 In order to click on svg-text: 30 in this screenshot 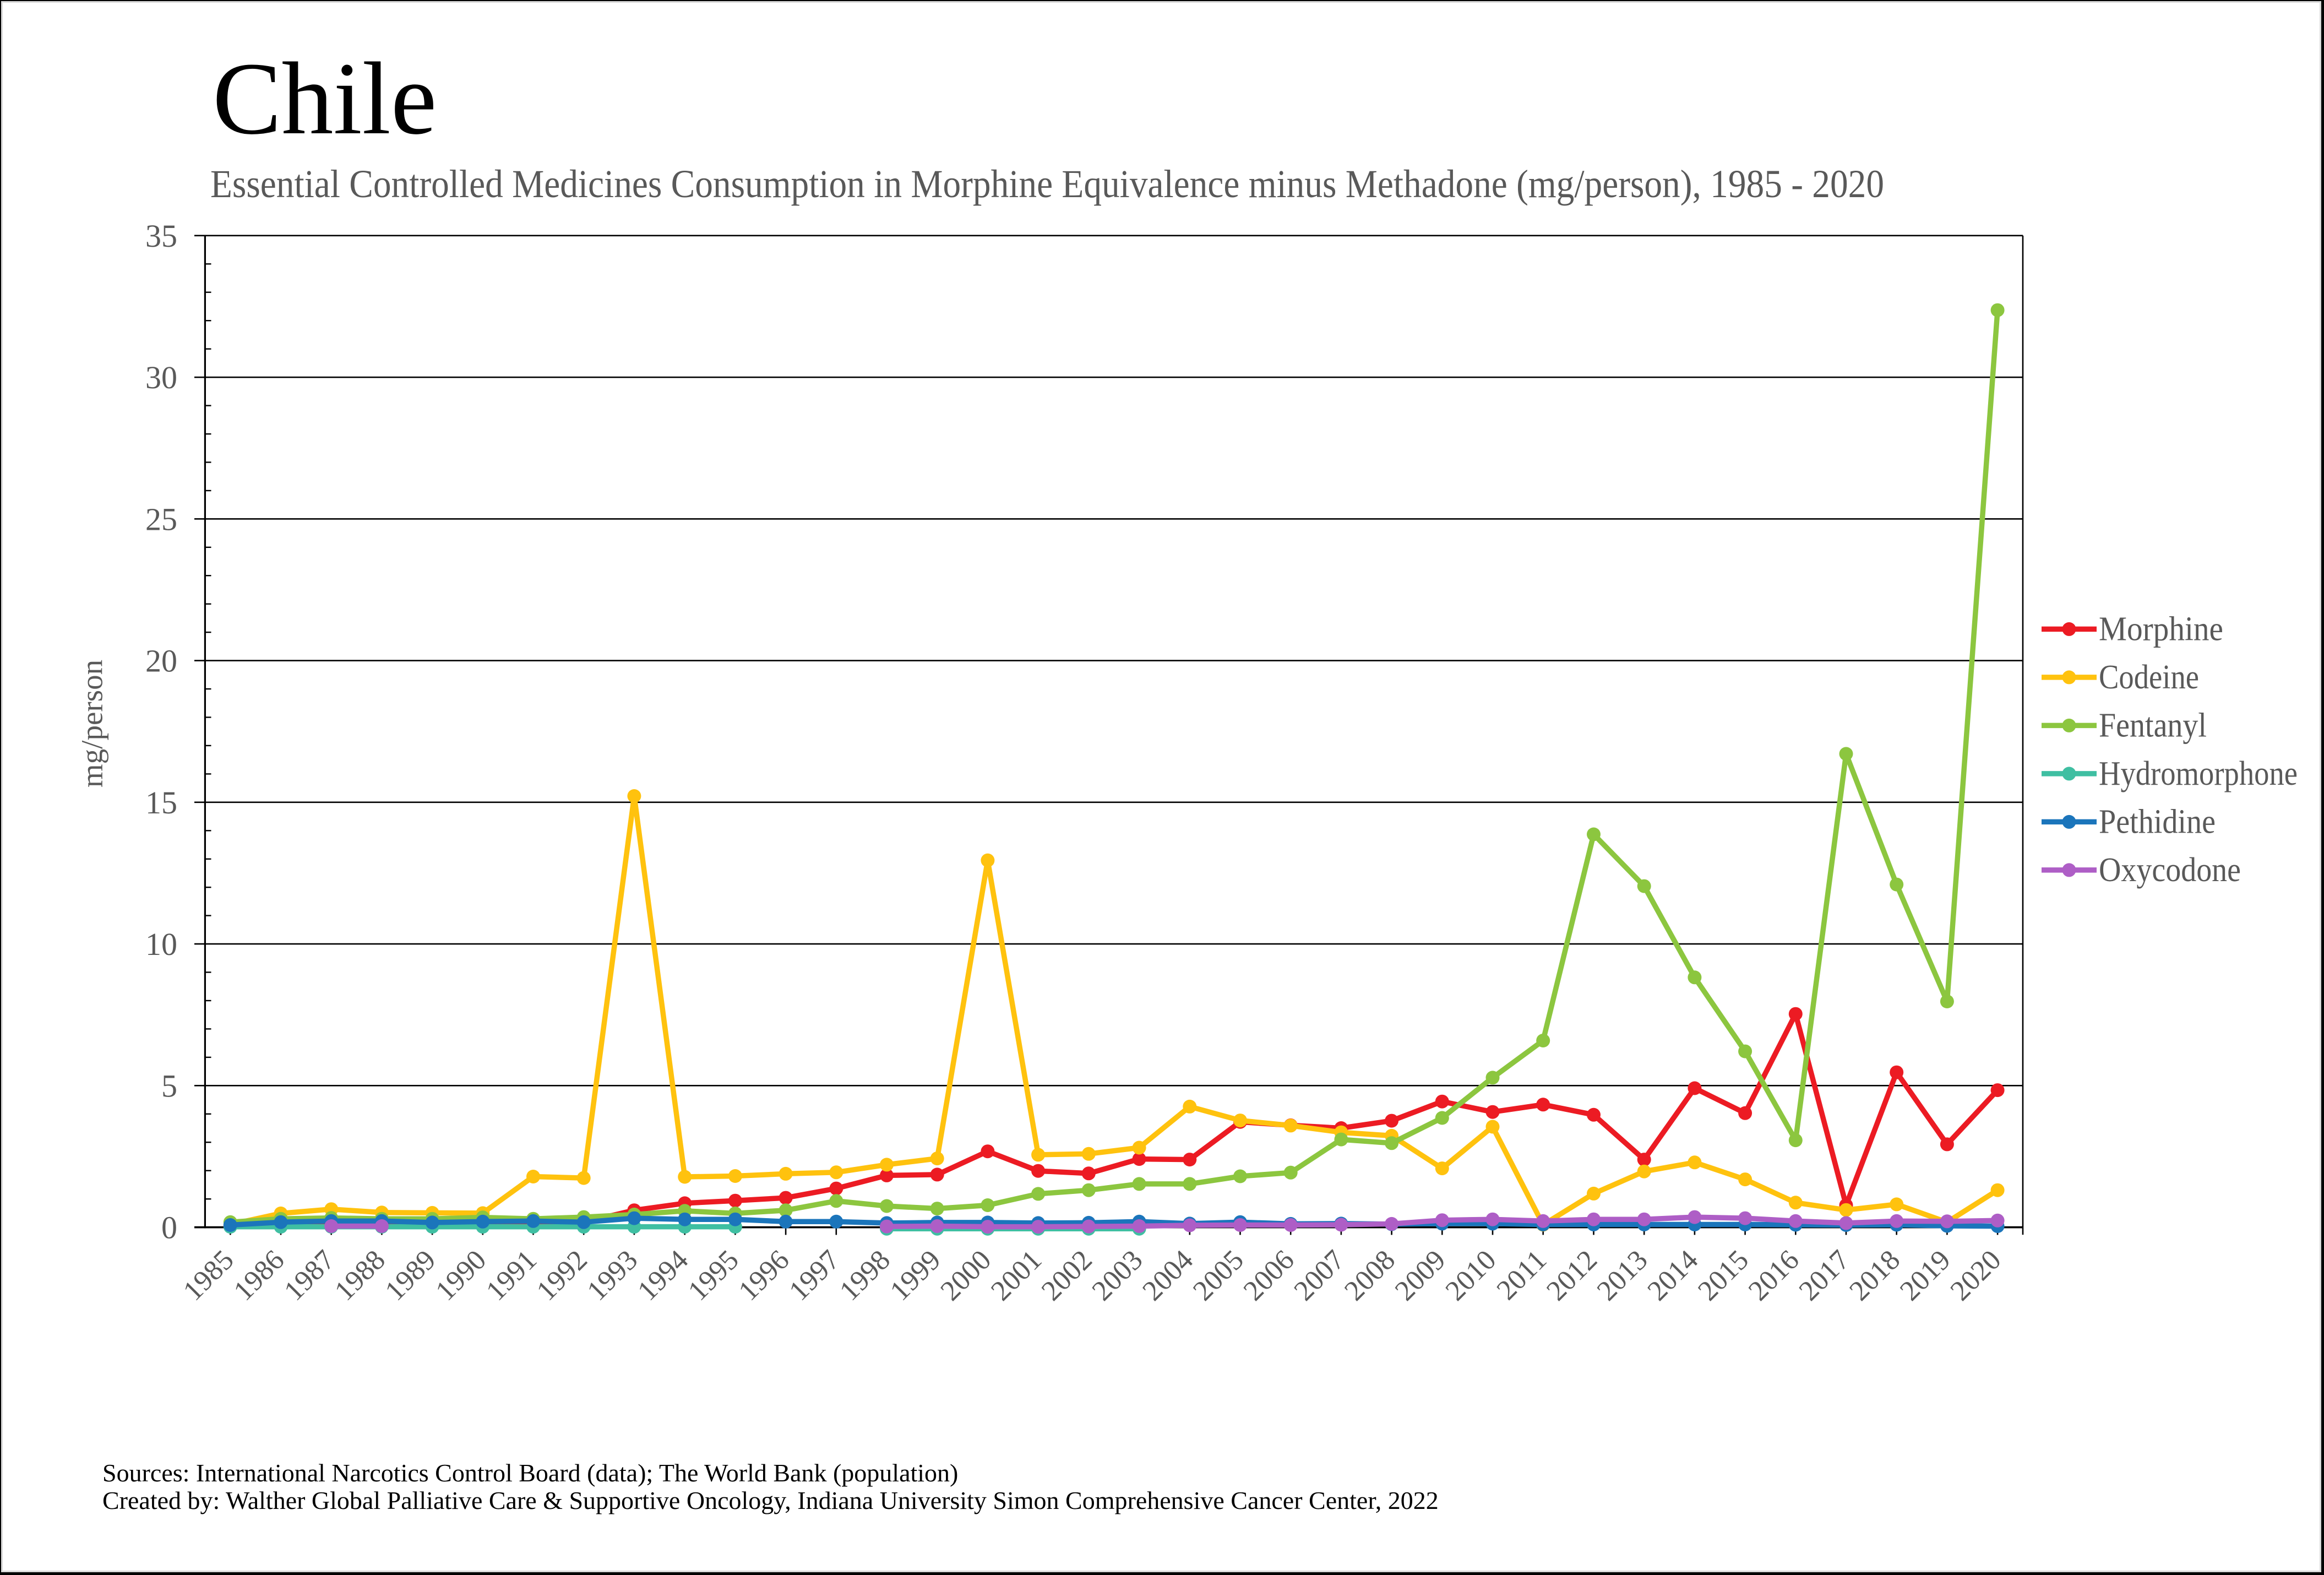, I will do `click(161, 377)`.